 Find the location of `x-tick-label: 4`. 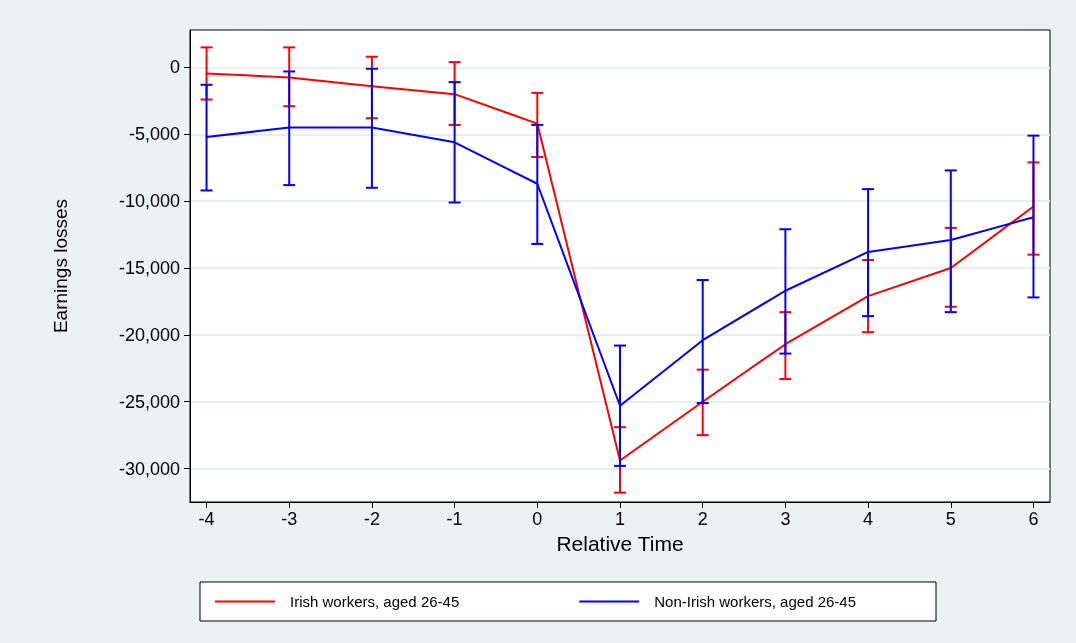

x-tick-label: 4 is located at coordinates (868, 519).